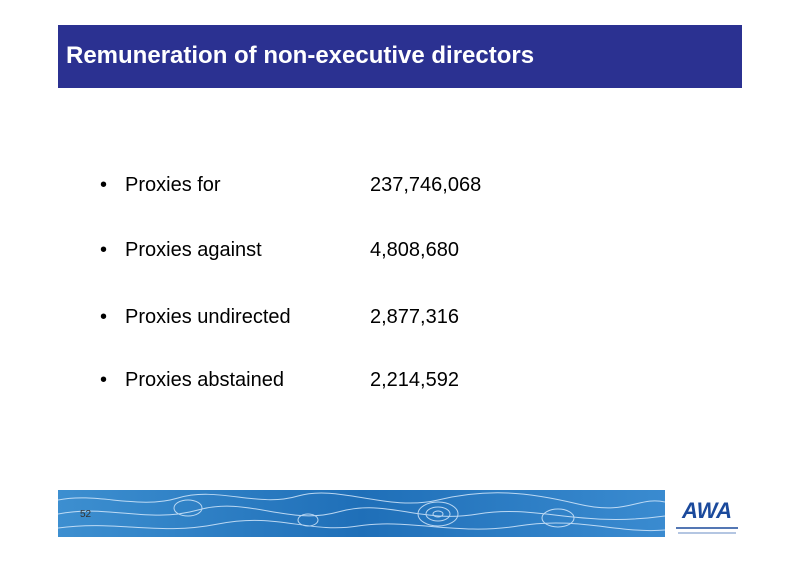 This screenshot has width=800, height=565. I want to click on logo-text: AWA, so click(706, 510).